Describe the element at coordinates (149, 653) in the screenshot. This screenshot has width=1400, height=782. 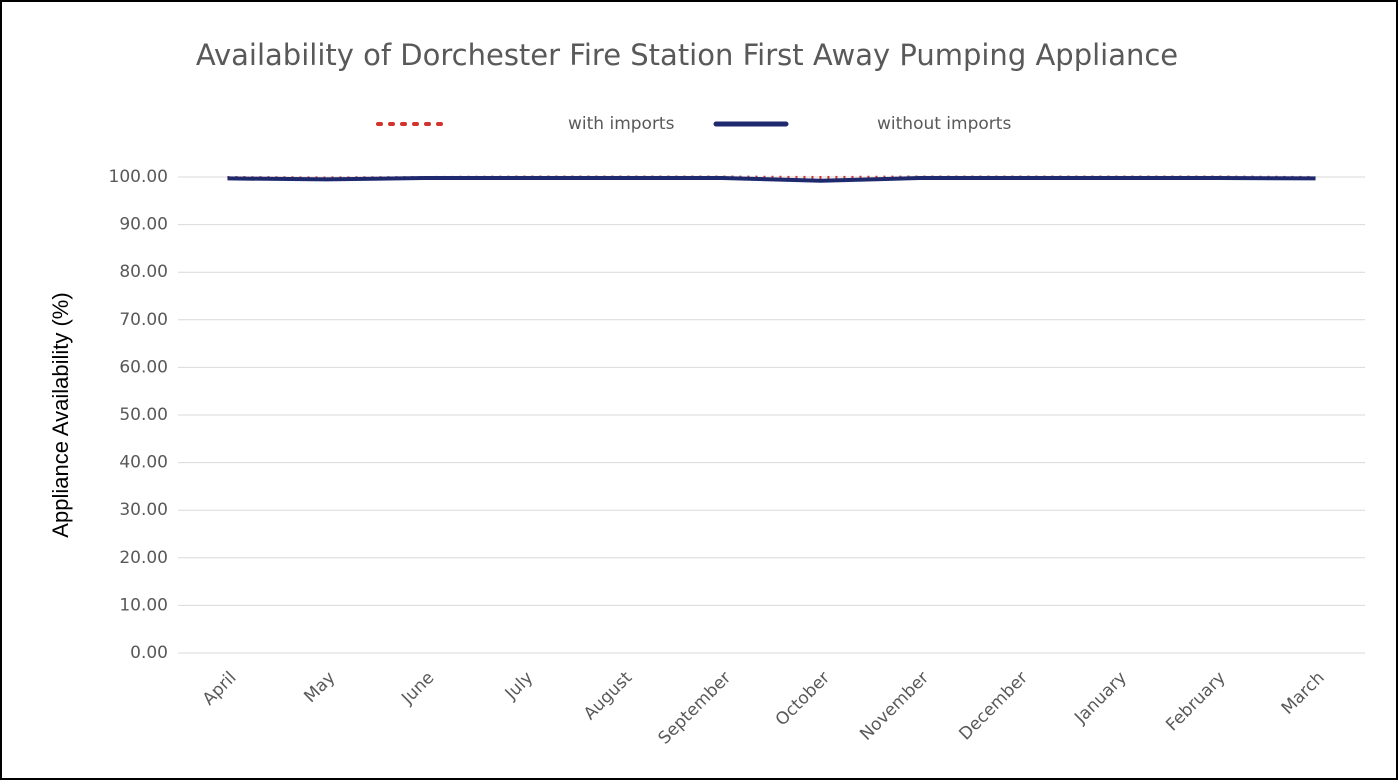
I see `y-tick-label: 0.00` at that location.